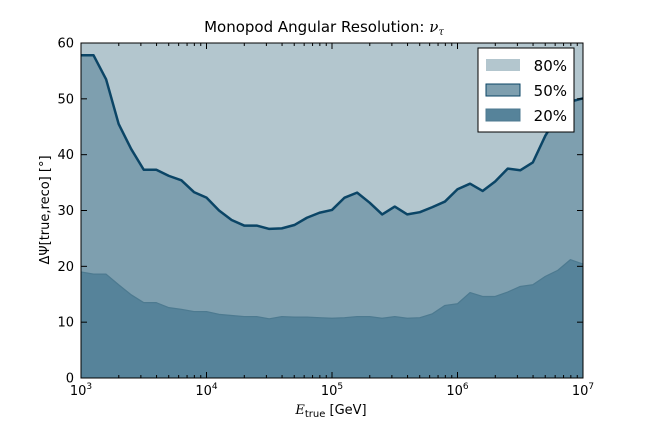 This screenshot has width=648, height=432. What do you see at coordinates (324, 28) in the screenshot?
I see `chart-title: Monopod Angular Resolution: ντ` at bounding box center [324, 28].